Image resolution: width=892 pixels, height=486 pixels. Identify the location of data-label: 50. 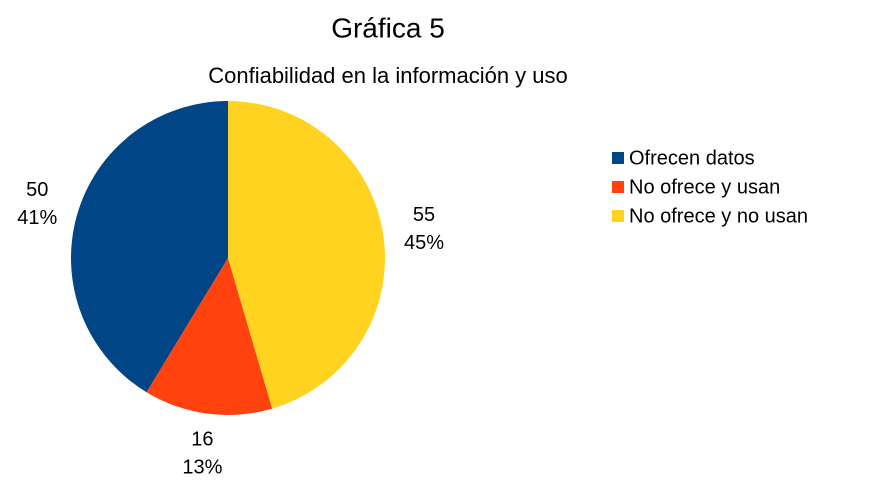
(37, 190).